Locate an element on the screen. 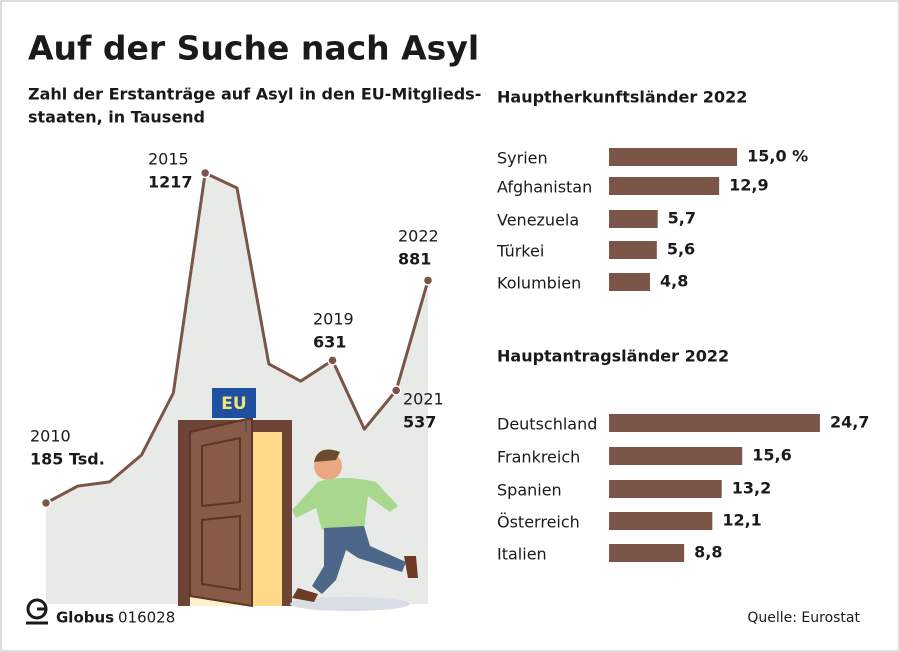 This screenshot has height=652, width=900. chart-title: Hauptherkunftsländer 2022 is located at coordinates (622, 97).